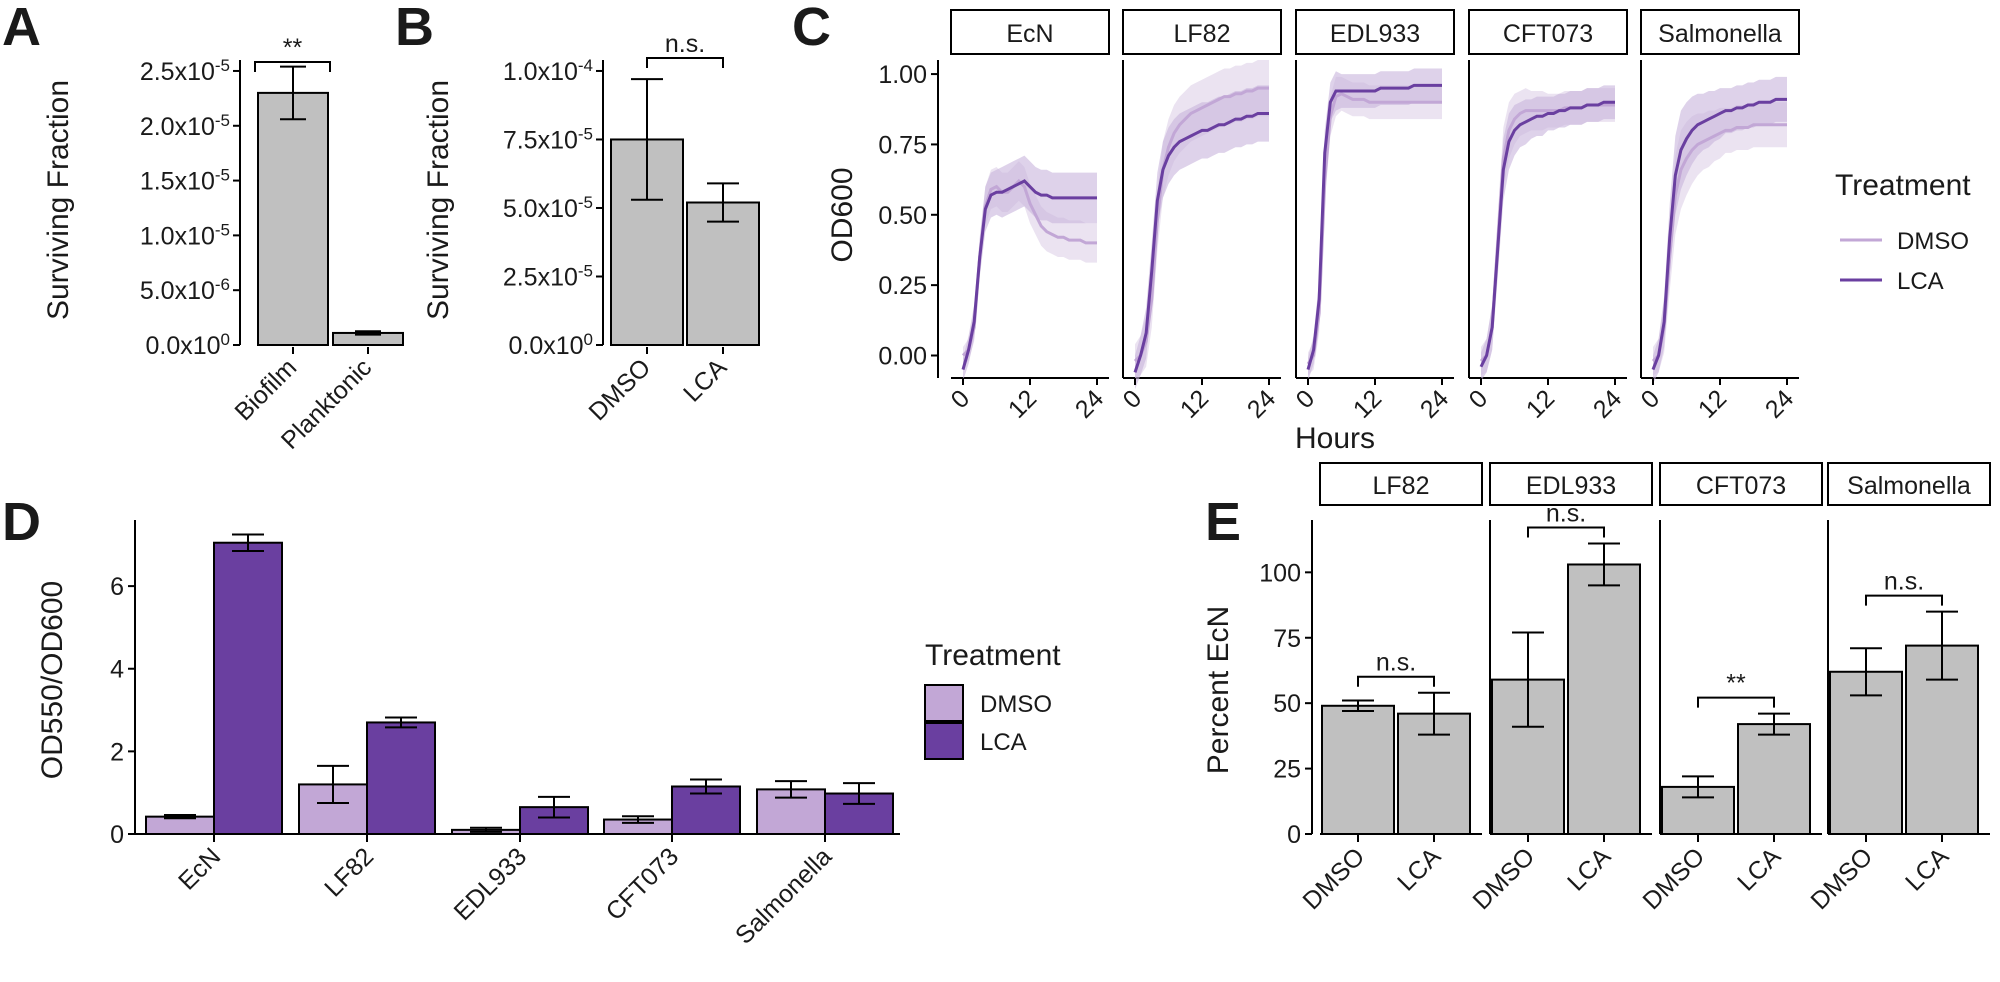  Describe the element at coordinates (1294, 835) in the screenshot. I see `panel-e-y-tick-label: 0` at that location.